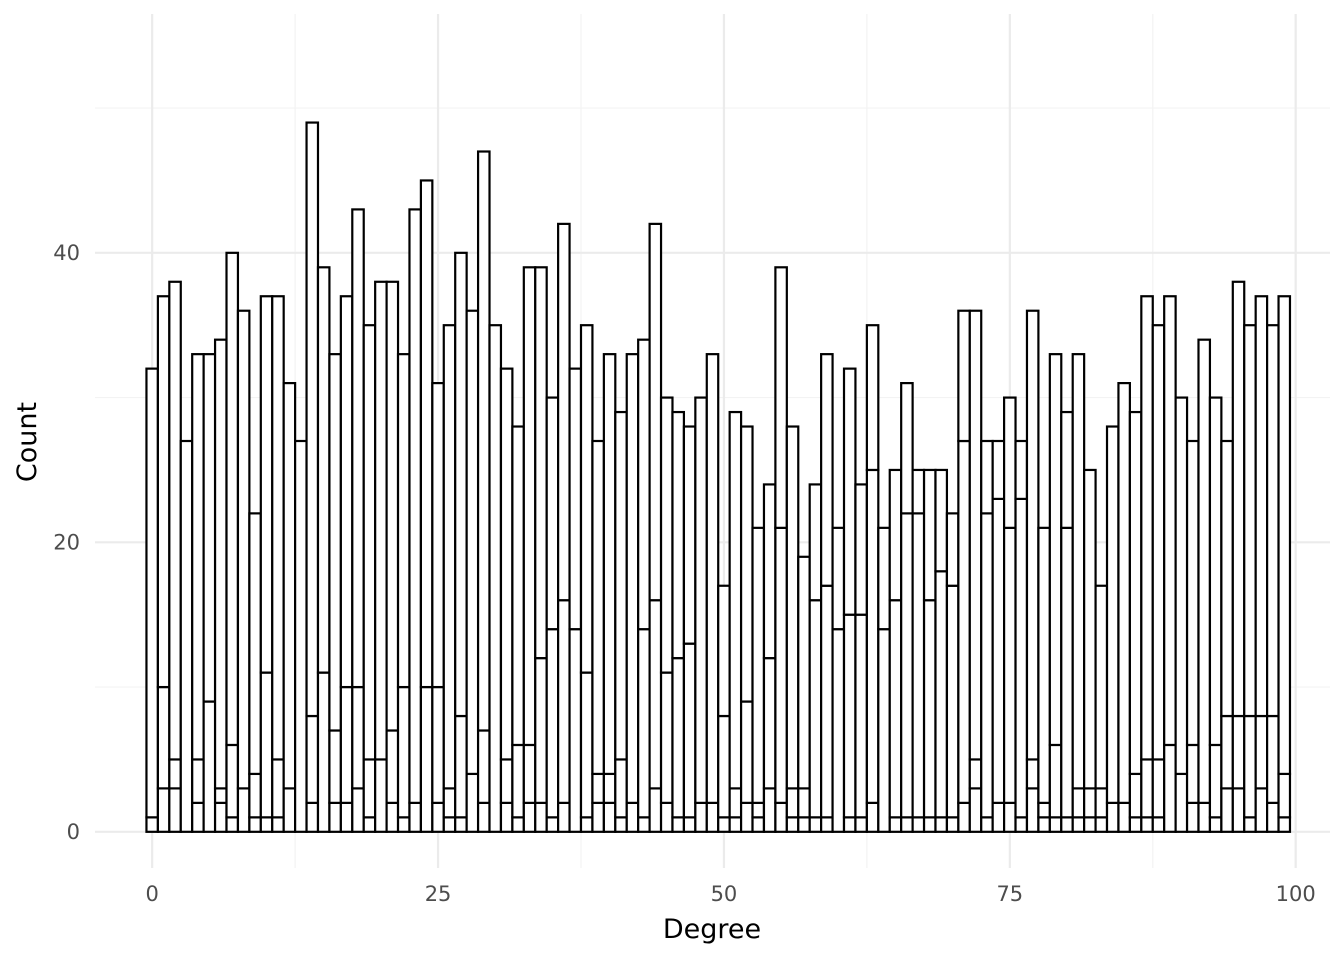 The height and width of the screenshot is (964, 1344). What do you see at coordinates (27, 442) in the screenshot?
I see `y-axis-title: Count` at bounding box center [27, 442].